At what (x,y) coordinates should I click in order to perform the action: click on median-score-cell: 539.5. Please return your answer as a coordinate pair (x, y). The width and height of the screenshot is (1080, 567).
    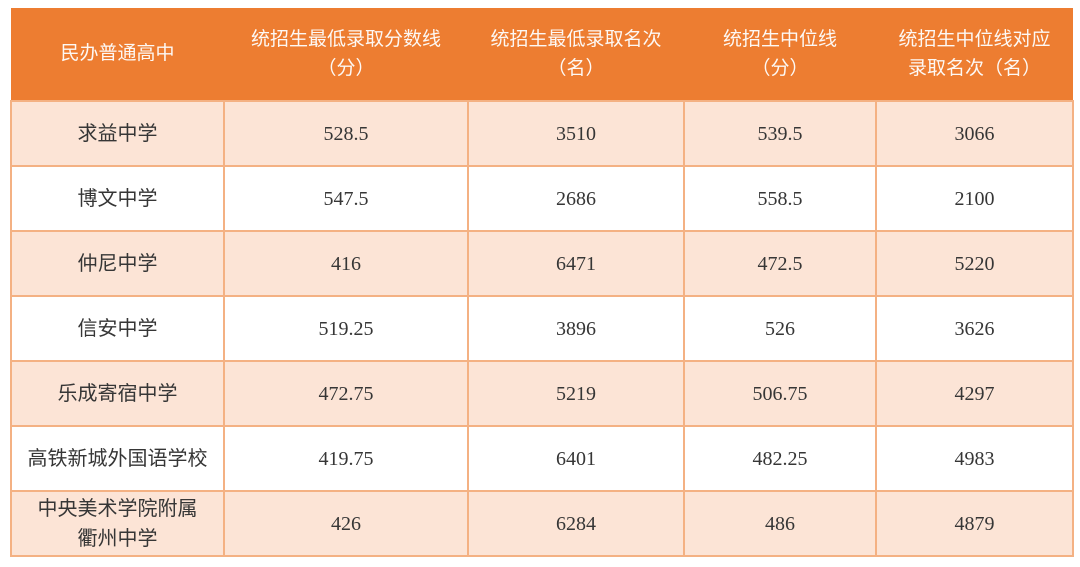
    Looking at the image, I should click on (780, 133).